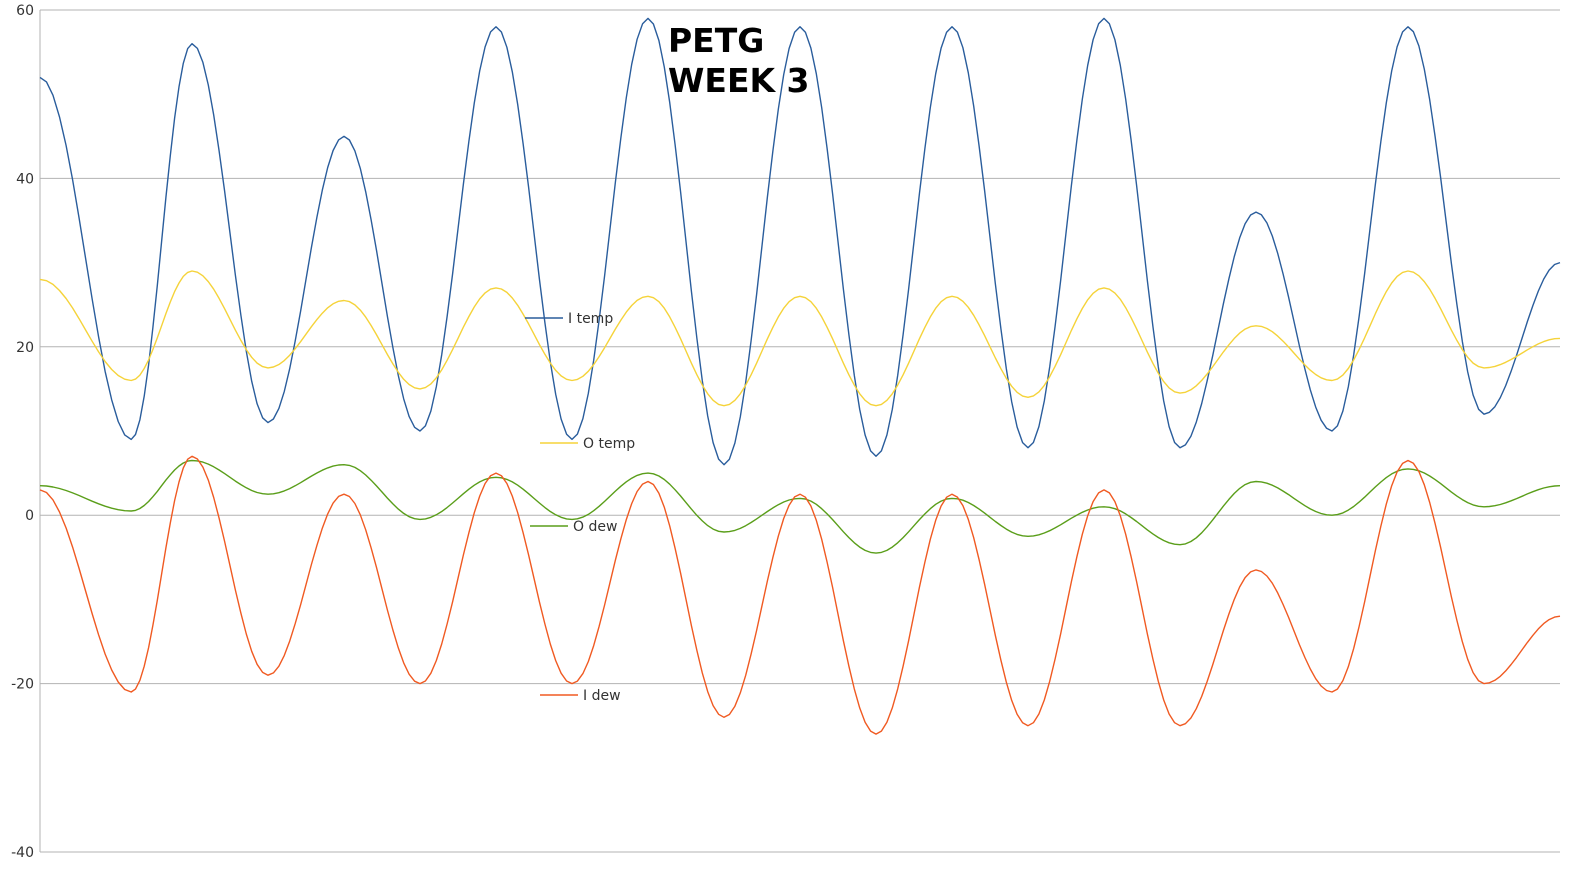 The height and width of the screenshot is (870, 1573). I want to click on y-tick-label: -20, so click(22, 685).